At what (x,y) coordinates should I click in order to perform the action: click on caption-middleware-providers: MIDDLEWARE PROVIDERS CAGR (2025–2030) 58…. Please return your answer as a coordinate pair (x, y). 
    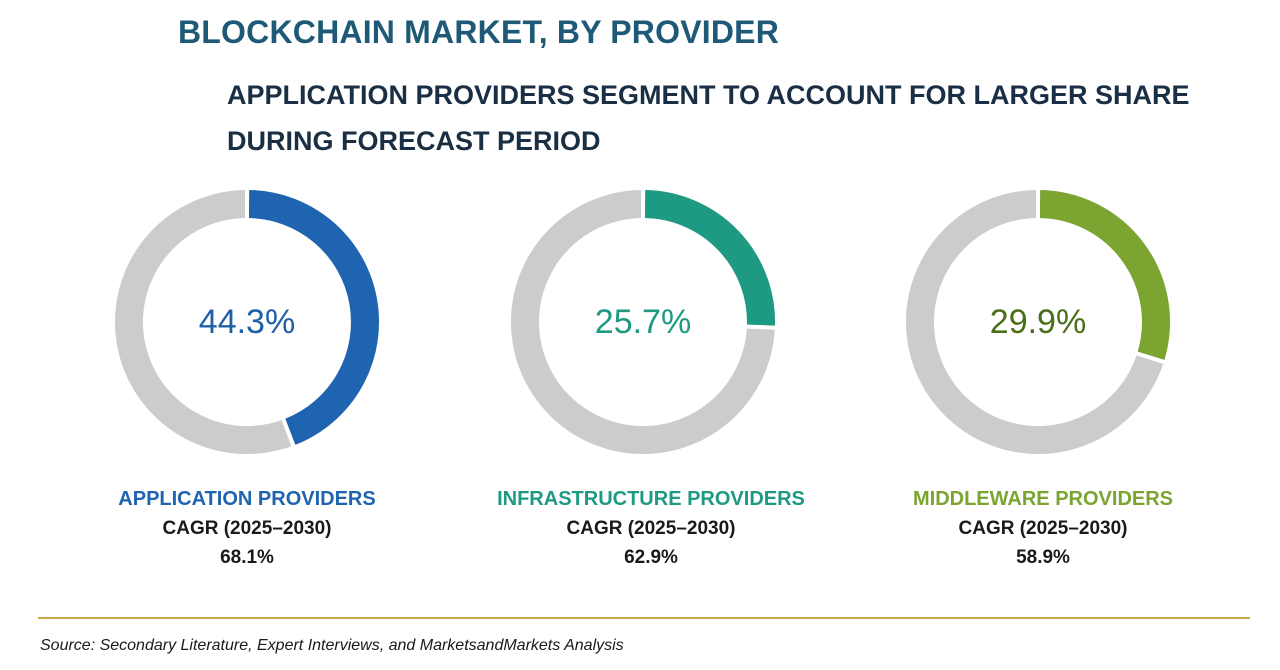
    Looking at the image, I should click on (1043, 528).